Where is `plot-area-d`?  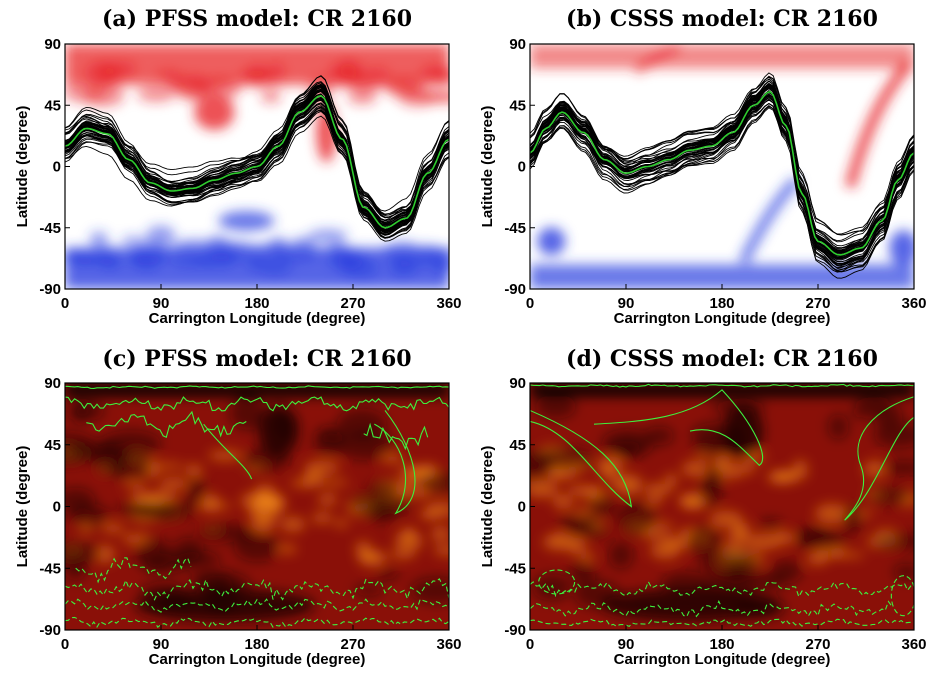
plot-area-d is located at coordinates (722, 506).